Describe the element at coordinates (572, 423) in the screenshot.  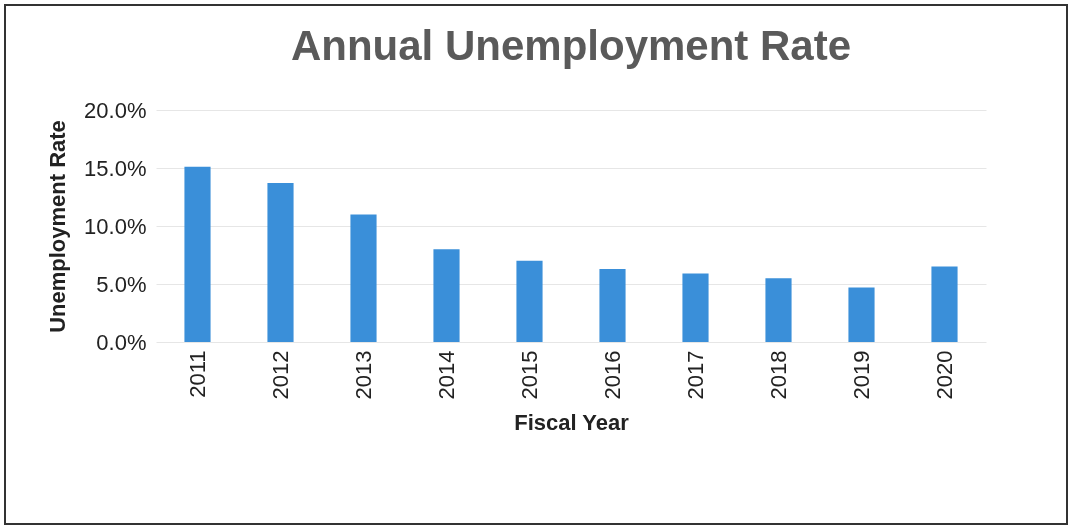
I see `x-axis-title: Fiscal Year` at that location.